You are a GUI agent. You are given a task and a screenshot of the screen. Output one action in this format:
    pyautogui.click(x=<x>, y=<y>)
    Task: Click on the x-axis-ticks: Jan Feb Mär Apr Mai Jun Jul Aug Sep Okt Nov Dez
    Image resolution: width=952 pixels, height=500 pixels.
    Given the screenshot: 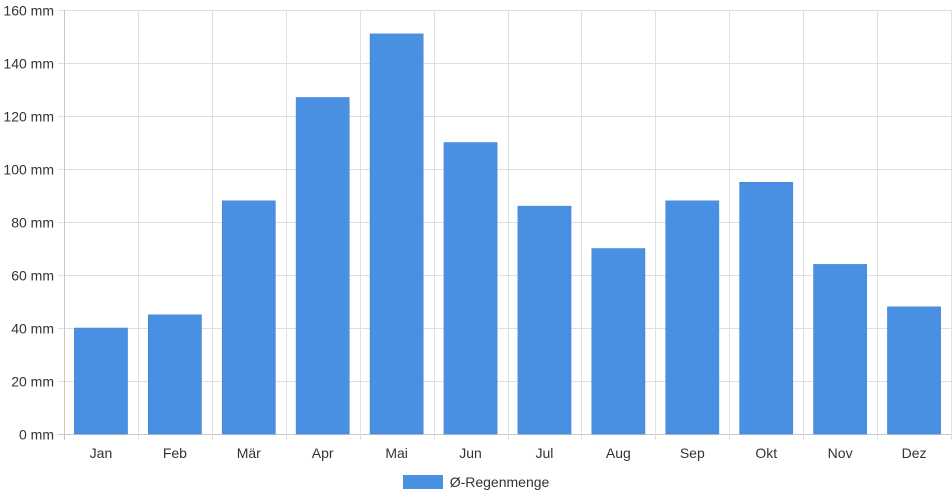 What is the action you would take?
    pyautogui.click(x=508, y=453)
    